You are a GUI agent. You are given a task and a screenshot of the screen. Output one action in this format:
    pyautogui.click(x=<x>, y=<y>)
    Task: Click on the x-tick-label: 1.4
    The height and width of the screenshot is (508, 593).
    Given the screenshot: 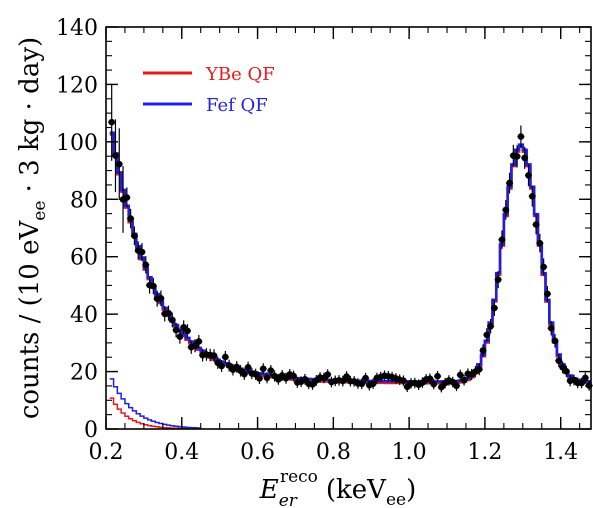 What is the action you would take?
    pyautogui.click(x=560, y=452)
    